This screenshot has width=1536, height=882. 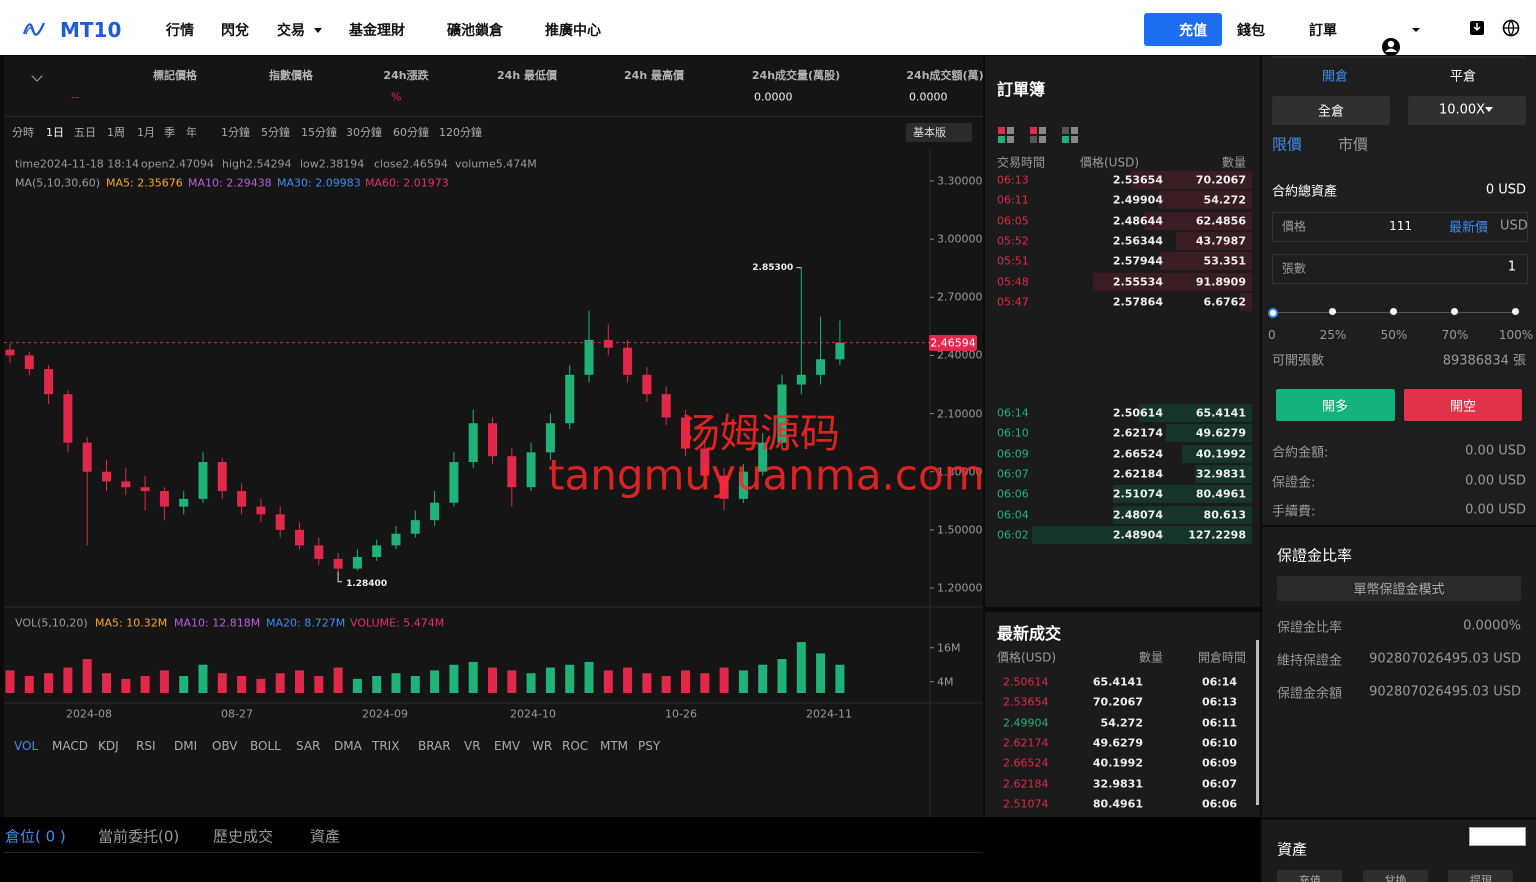 I want to click on sell-button, so click(x=1463, y=405).